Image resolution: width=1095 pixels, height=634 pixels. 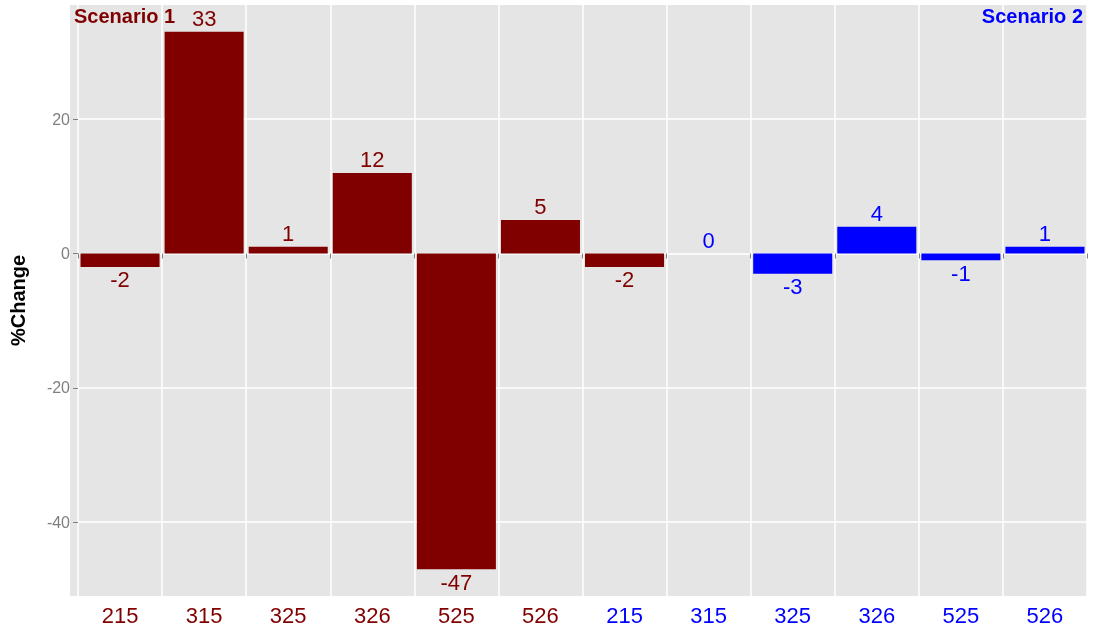 What do you see at coordinates (58, 388) in the screenshot?
I see `y-tick-label: -20` at bounding box center [58, 388].